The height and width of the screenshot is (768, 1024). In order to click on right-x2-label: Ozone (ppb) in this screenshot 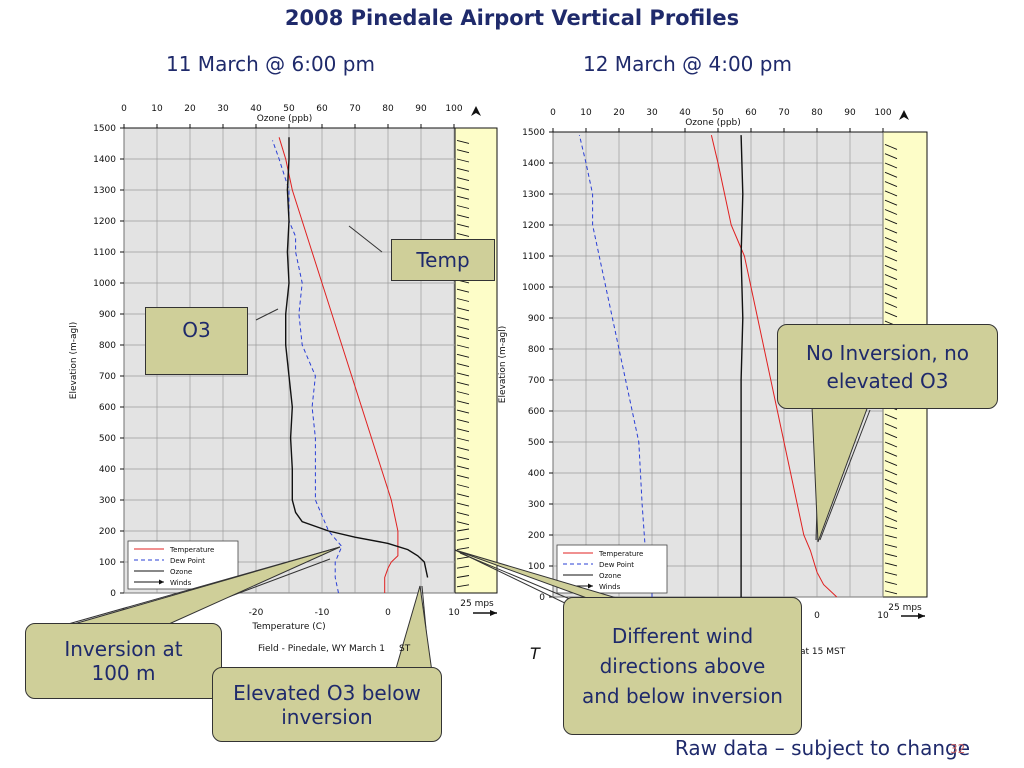, I will do `click(713, 123)`.